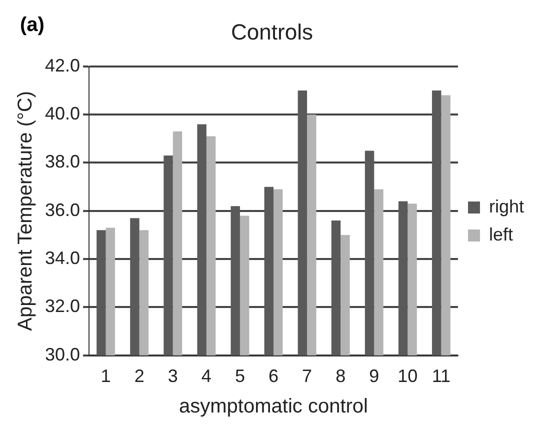  What do you see at coordinates (307, 376) in the screenshot?
I see `x-tick-label: 7` at bounding box center [307, 376].